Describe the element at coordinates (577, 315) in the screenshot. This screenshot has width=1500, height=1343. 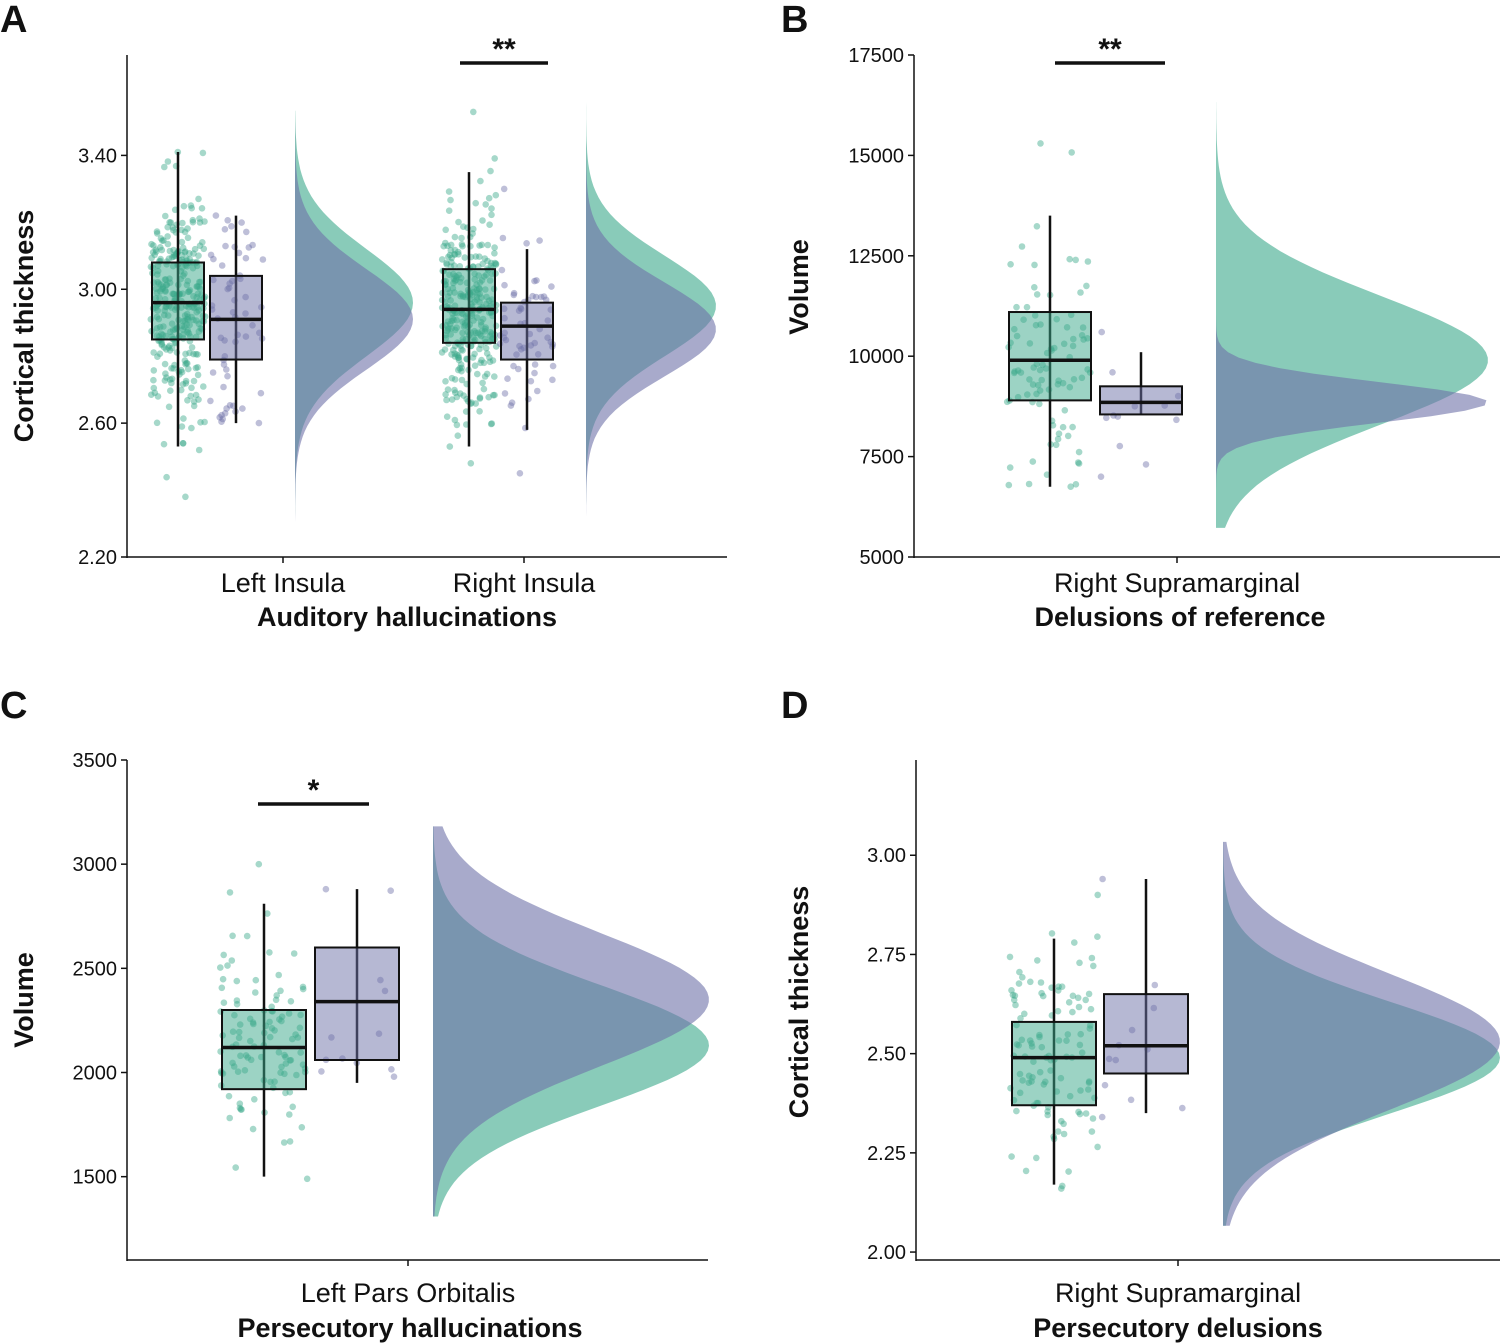
I see `category-right-insula: Right Insula **` at that location.